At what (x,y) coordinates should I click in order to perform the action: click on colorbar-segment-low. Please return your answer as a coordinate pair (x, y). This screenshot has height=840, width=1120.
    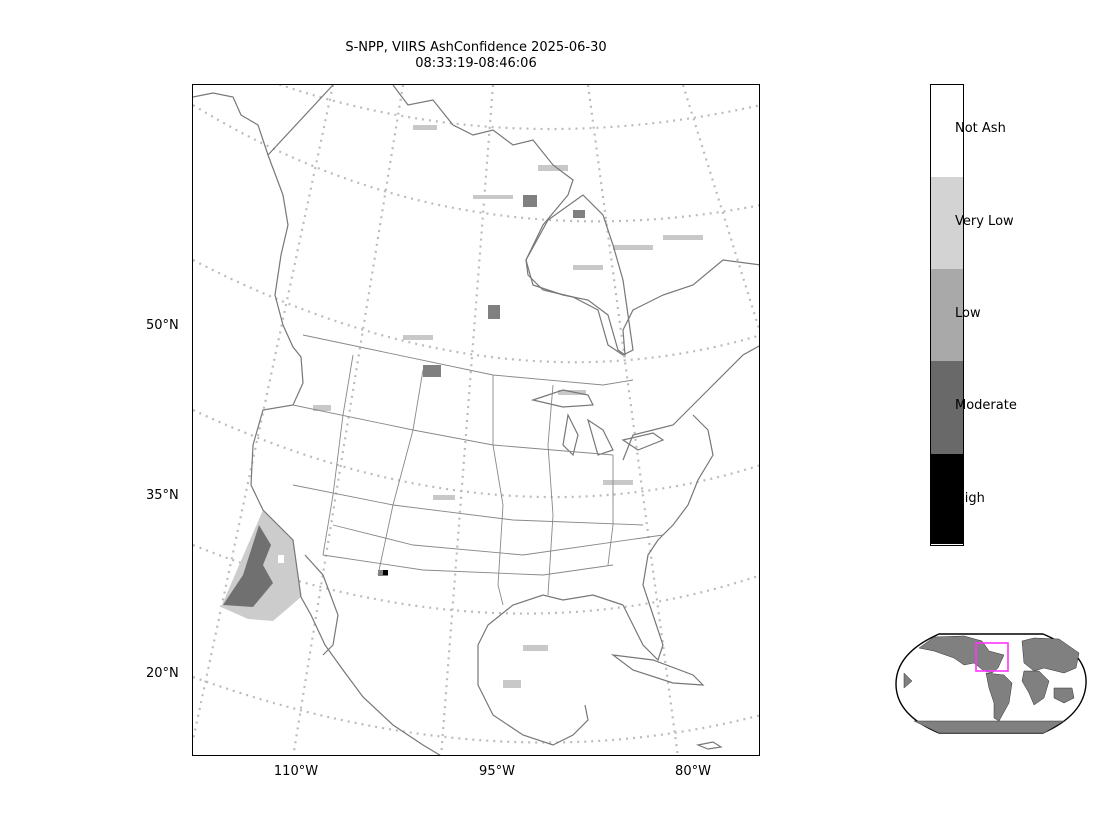
    Looking at the image, I should click on (947, 315).